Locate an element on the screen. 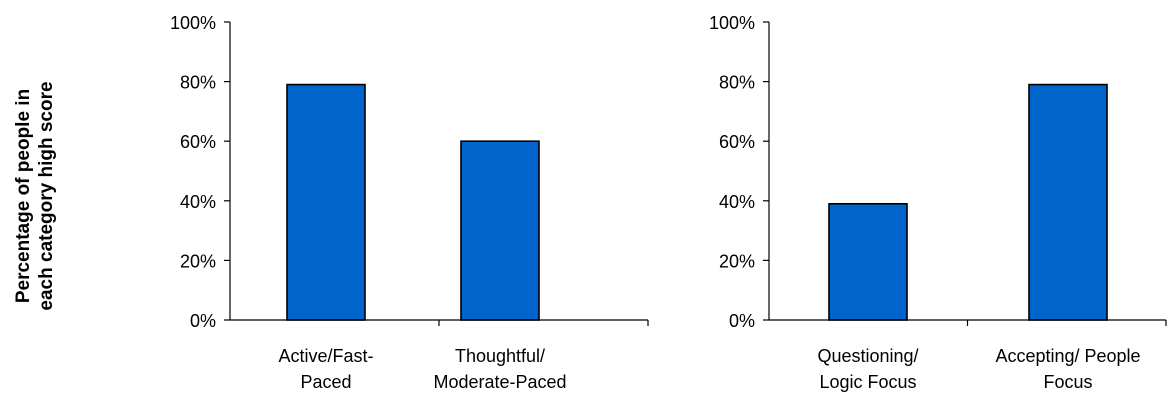  chart-pace-category-label: Active/Fast-Paced is located at coordinates (325, 369).